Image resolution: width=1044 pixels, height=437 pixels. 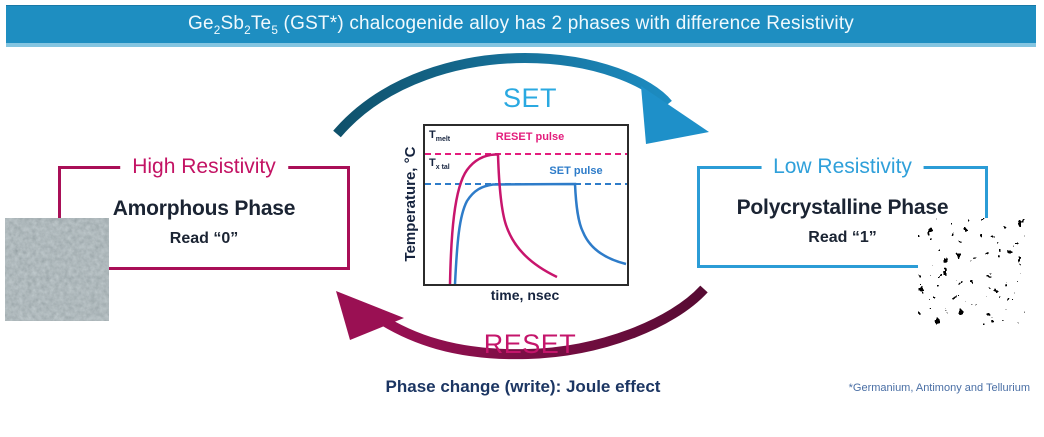 I want to click on polycrystalline-phase-label: Polycrystalline Phase, so click(x=842, y=207).